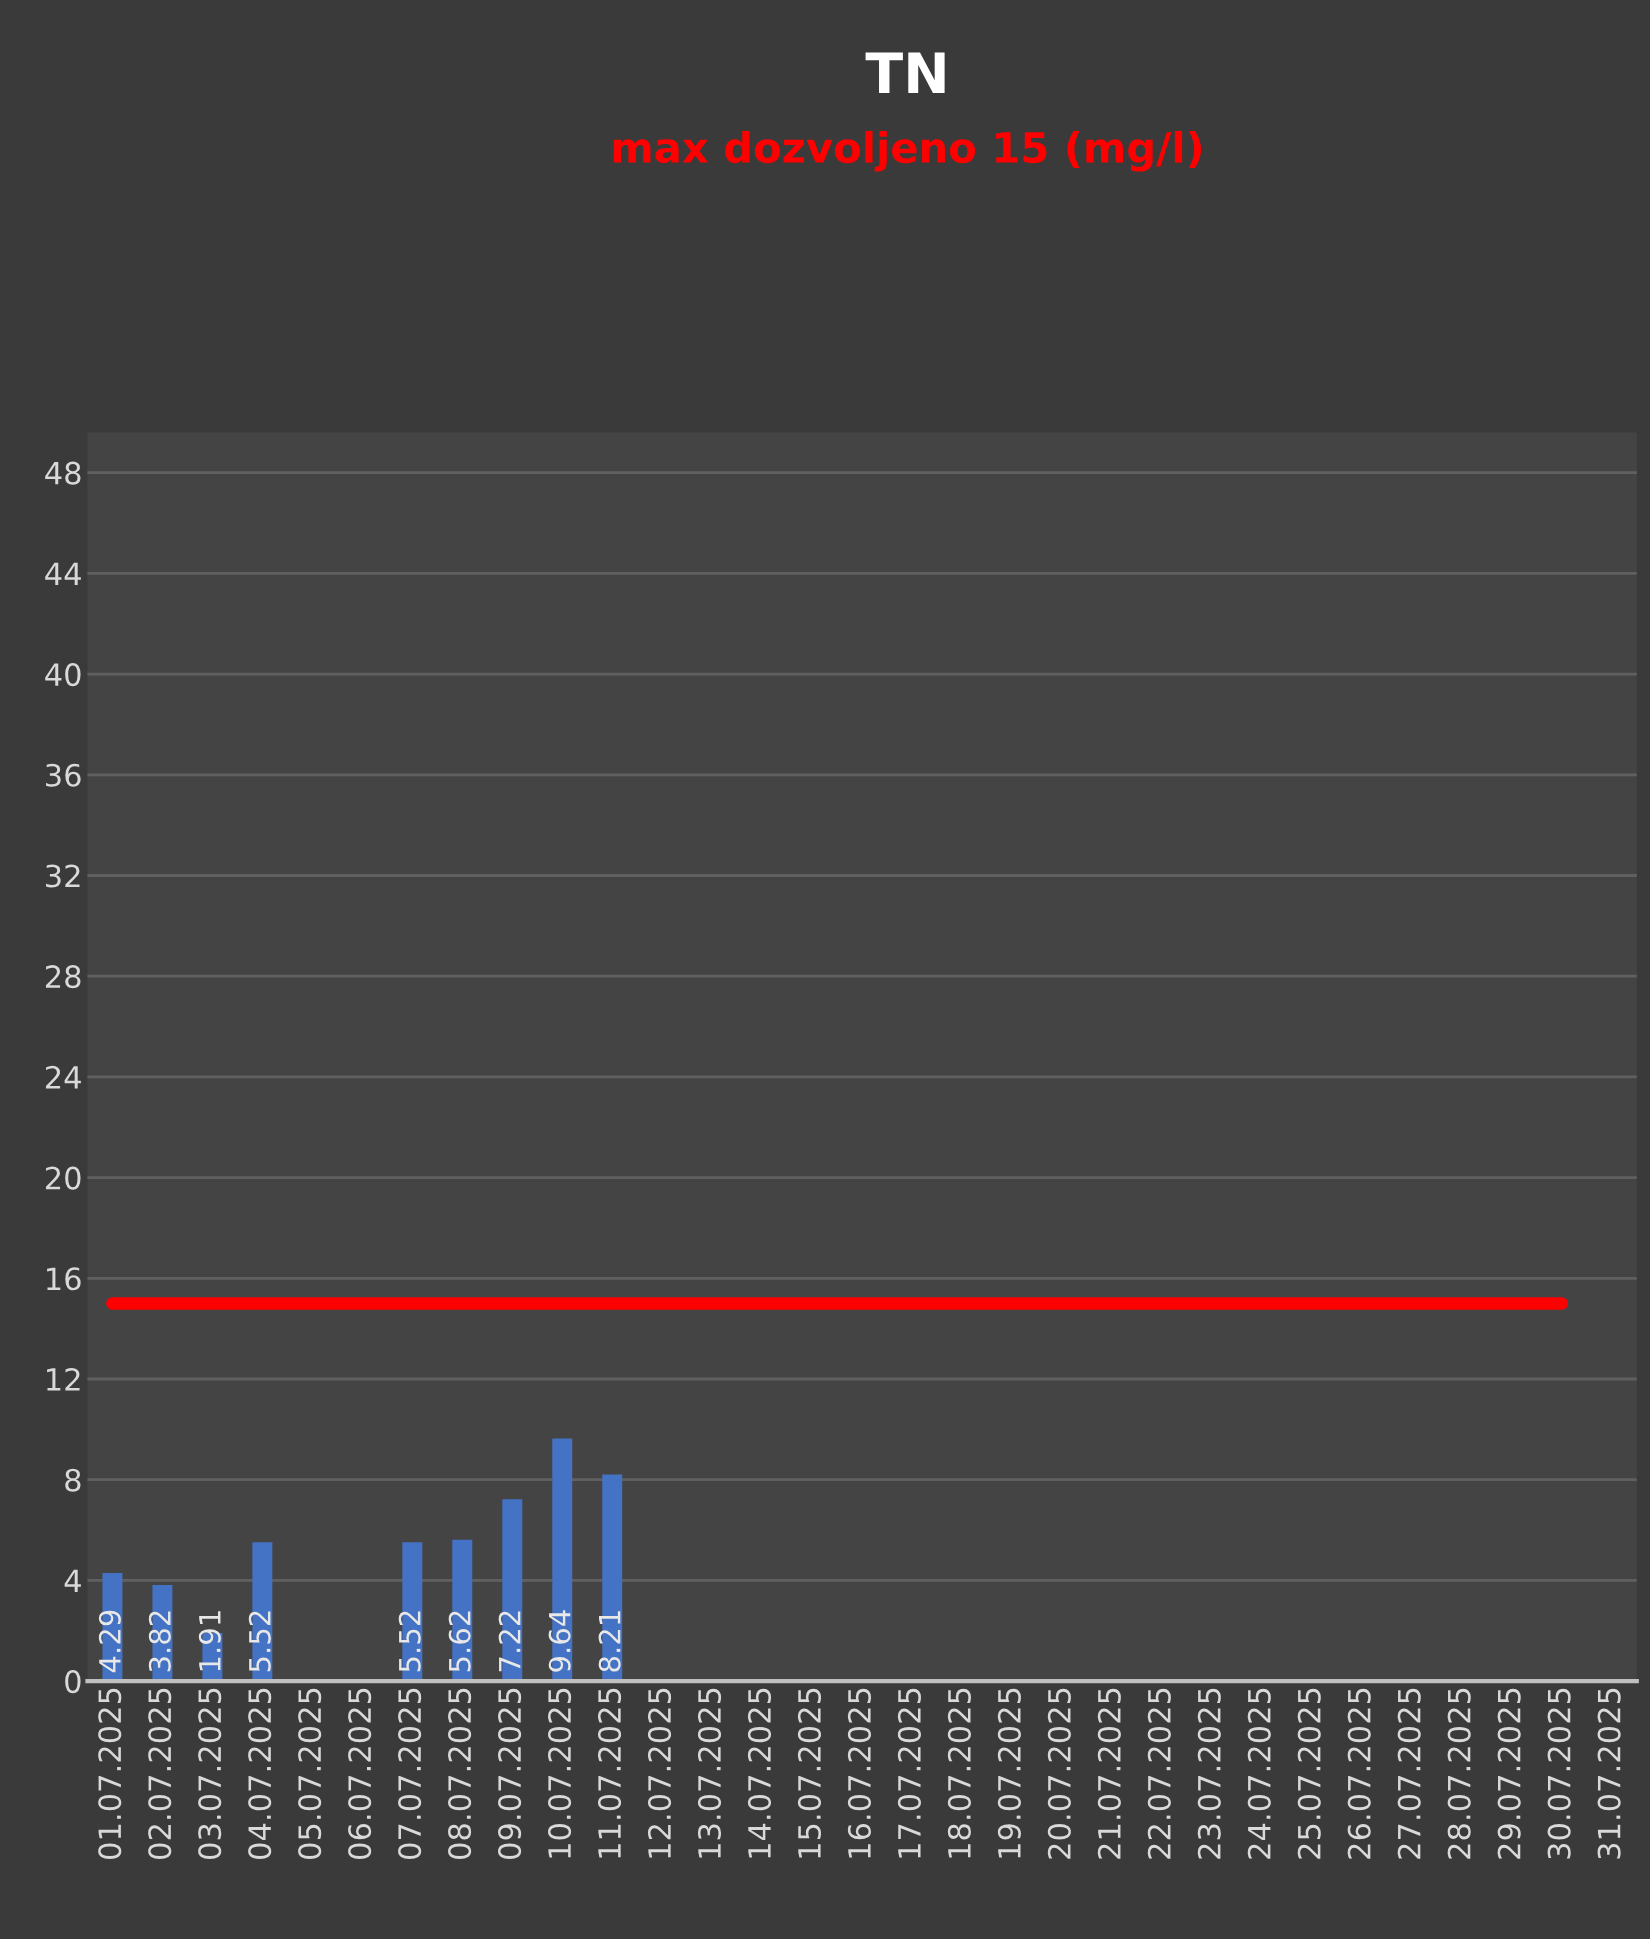  What do you see at coordinates (1109, 1773) in the screenshot?
I see `x-tick-label: 21.07.2025` at bounding box center [1109, 1773].